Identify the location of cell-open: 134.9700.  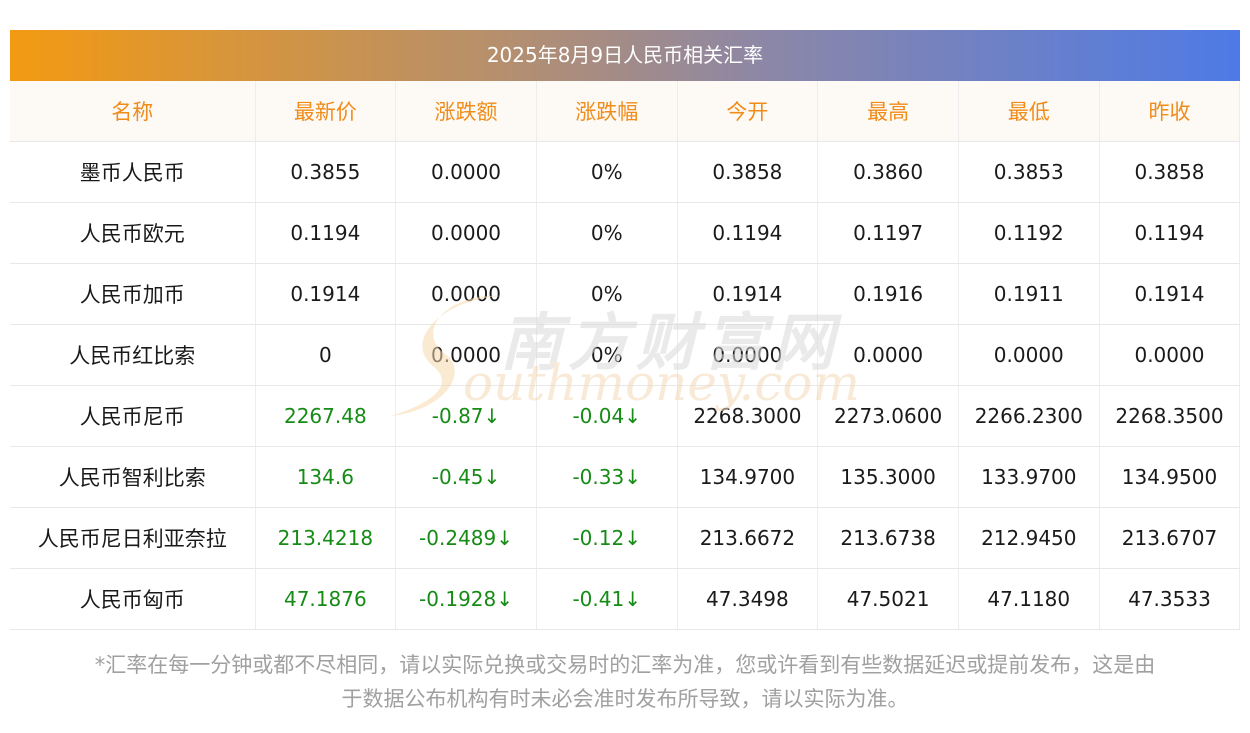
(748, 477).